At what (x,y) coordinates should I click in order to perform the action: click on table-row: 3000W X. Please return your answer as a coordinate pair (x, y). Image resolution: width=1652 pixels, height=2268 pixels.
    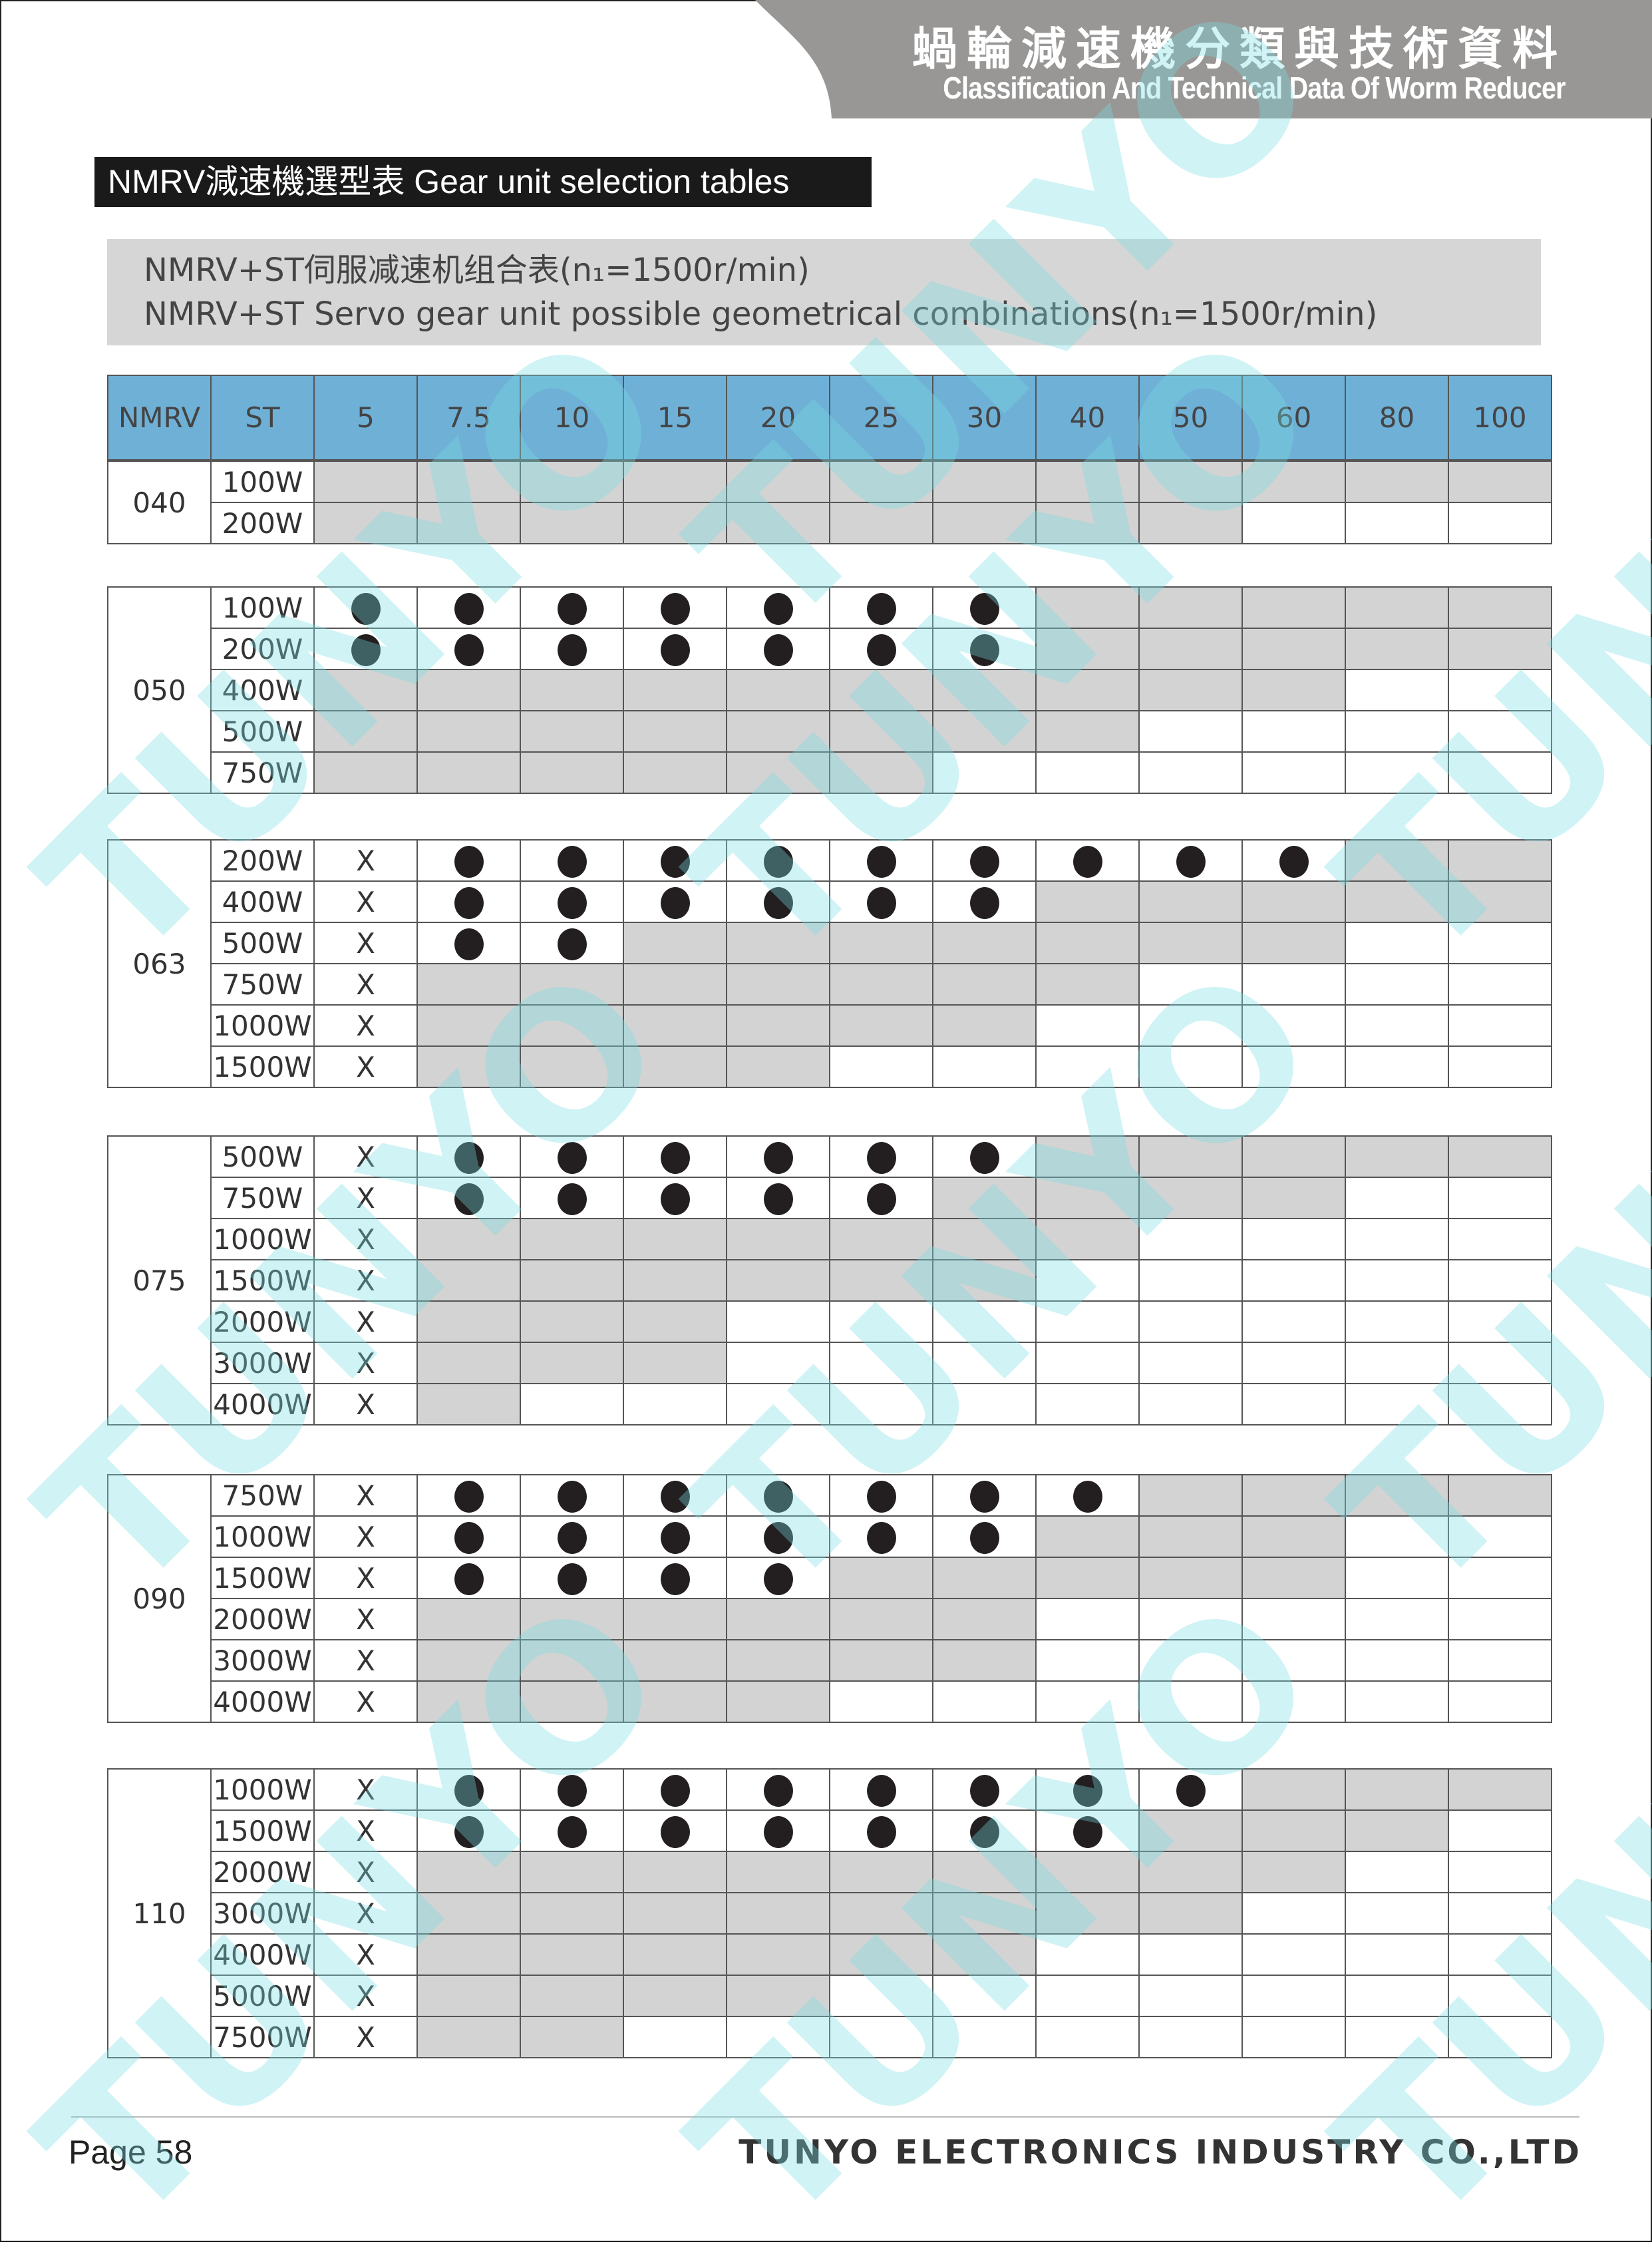
    Looking at the image, I should click on (830, 1660).